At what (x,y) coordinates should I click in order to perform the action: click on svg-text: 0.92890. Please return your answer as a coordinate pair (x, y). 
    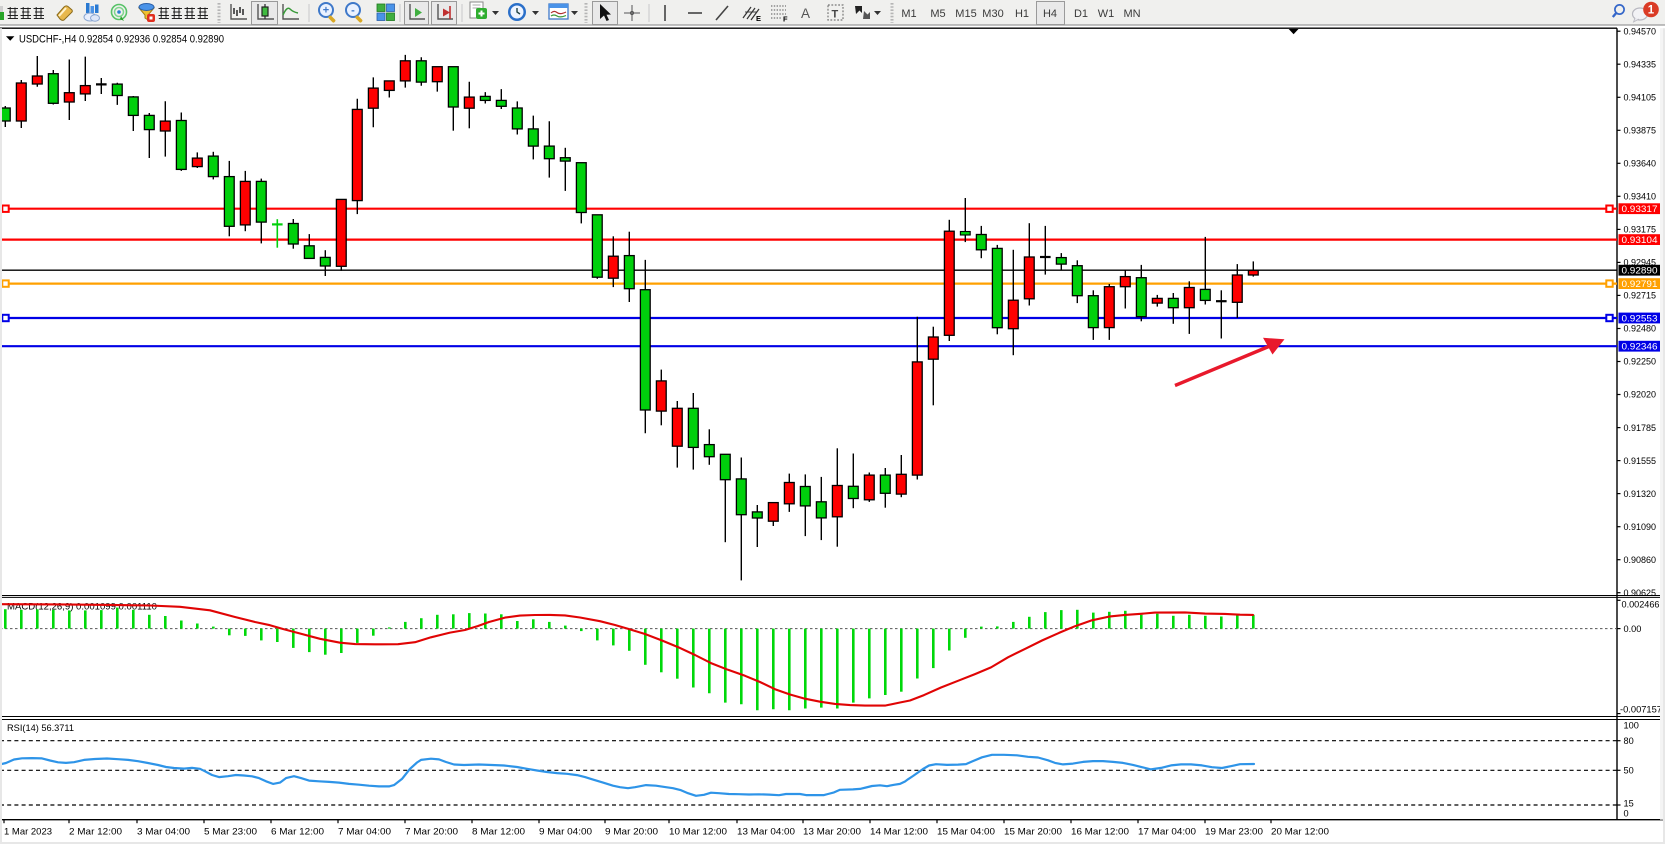
    Looking at the image, I should click on (1640, 271).